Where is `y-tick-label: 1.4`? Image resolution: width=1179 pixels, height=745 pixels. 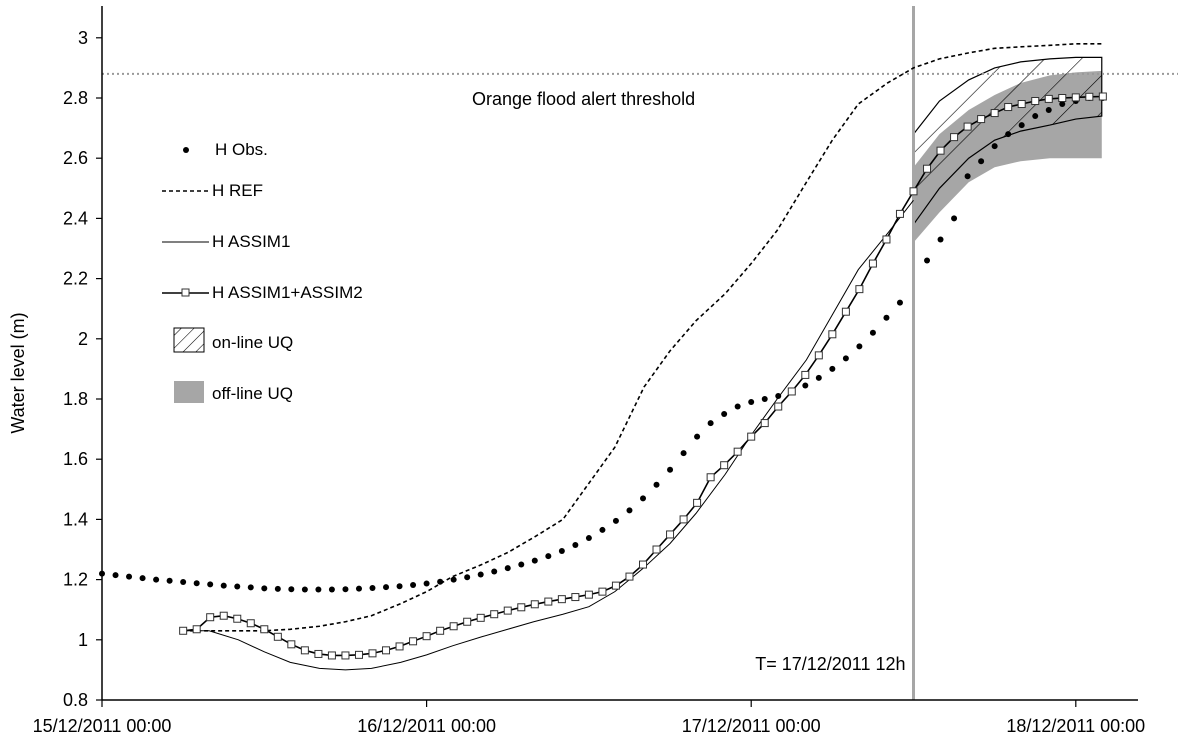 y-tick-label: 1.4 is located at coordinates (75, 519).